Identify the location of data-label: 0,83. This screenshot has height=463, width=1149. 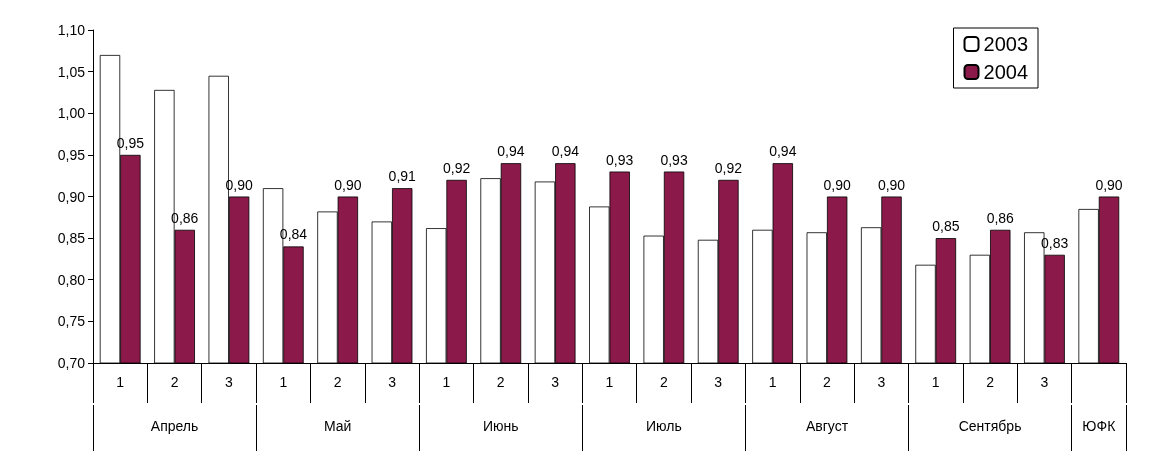
(1055, 242).